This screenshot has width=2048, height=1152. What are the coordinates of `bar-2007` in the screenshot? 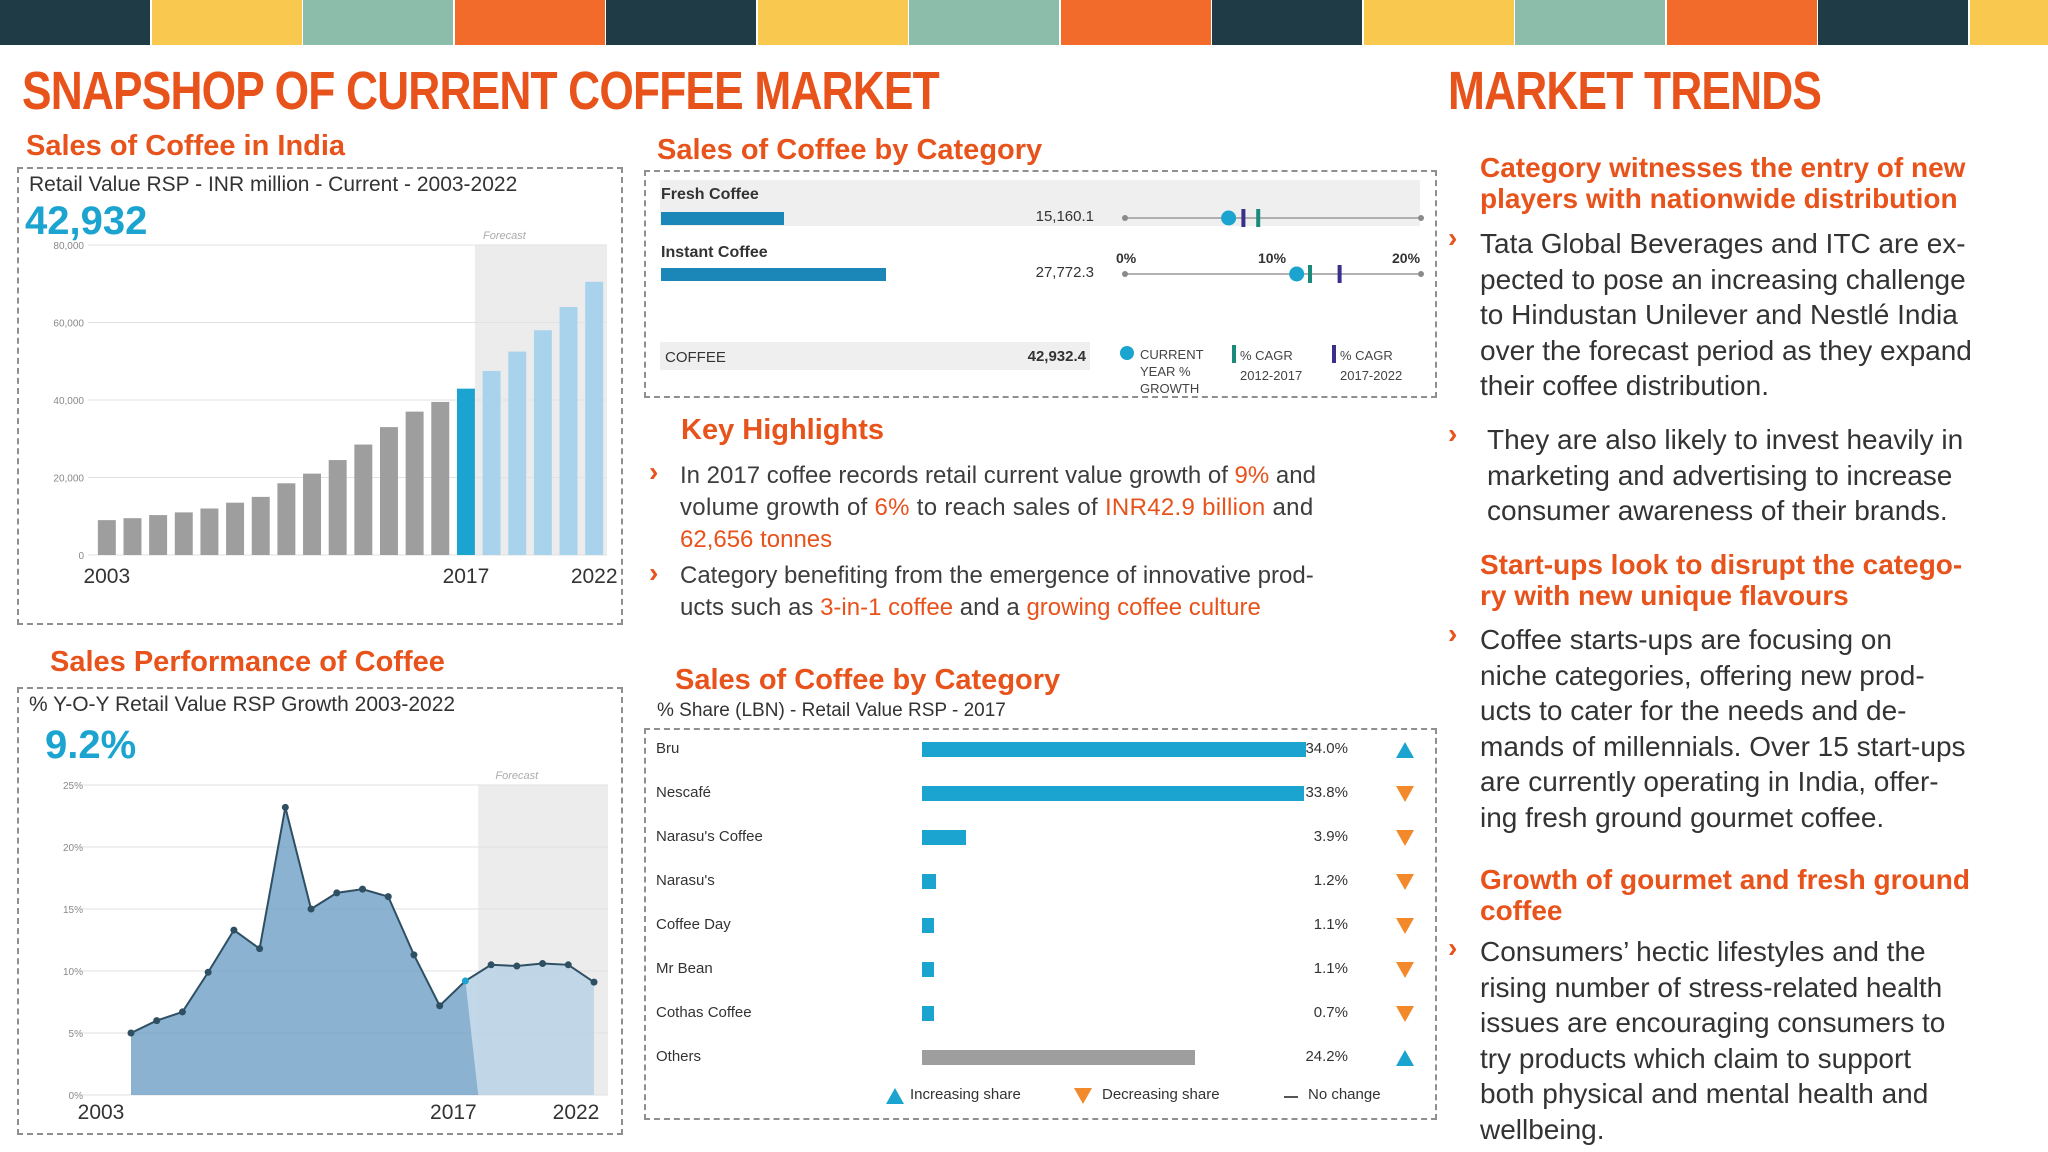 It's located at (209, 531).